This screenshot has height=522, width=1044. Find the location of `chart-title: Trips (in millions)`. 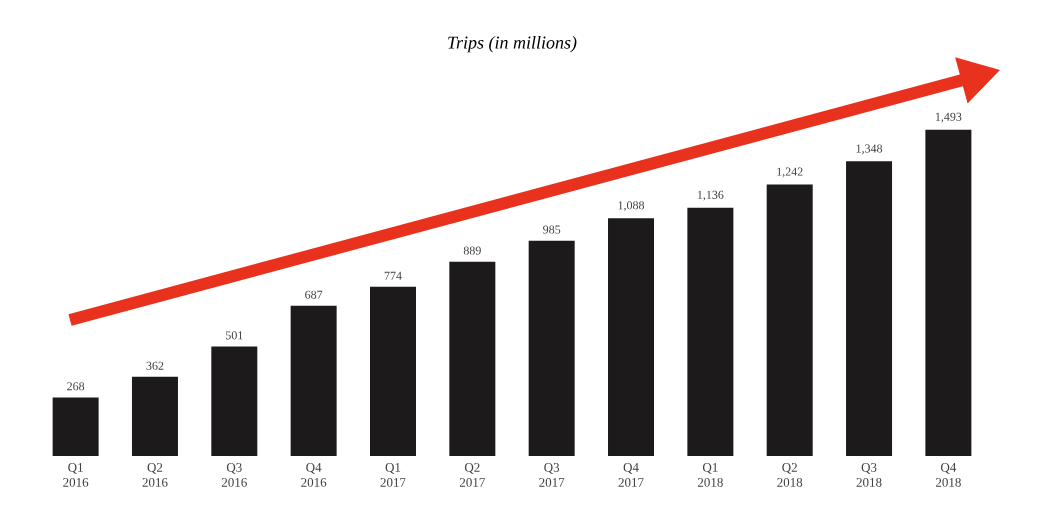

chart-title: Trips (in millions) is located at coordinates (512, 44).